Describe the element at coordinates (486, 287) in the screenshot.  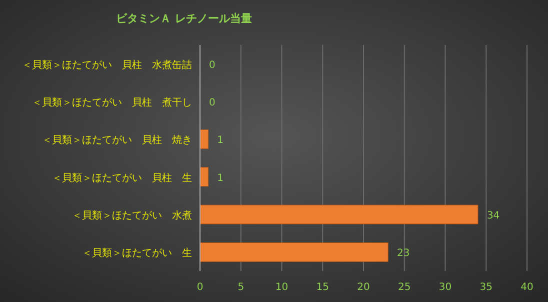
I see `x-tick-label: 35` at that location.